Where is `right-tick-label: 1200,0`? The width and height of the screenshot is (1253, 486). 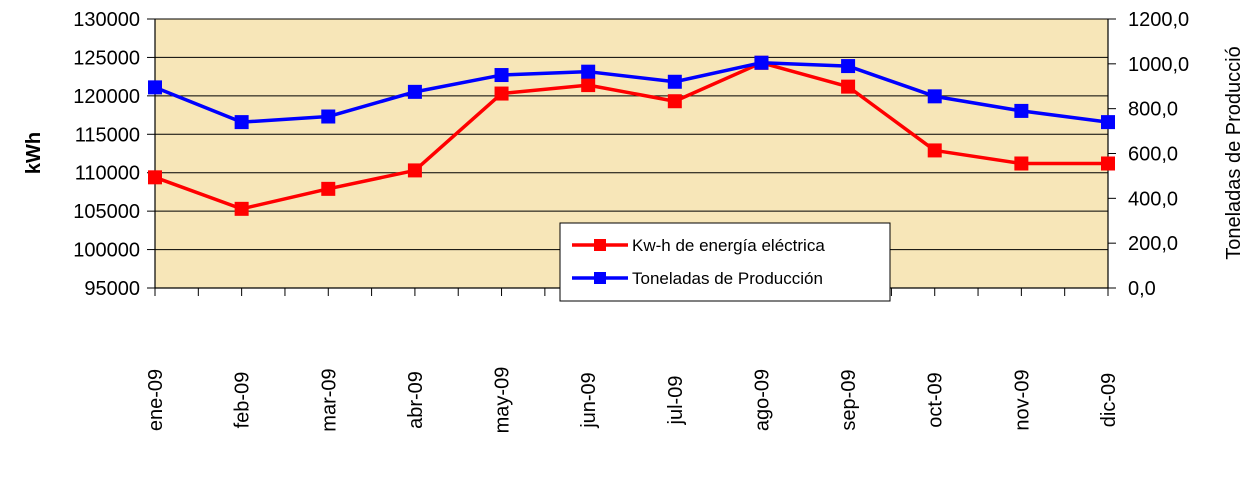 right-tick-label: 1200,0 is located at coordinates (1158, 20).